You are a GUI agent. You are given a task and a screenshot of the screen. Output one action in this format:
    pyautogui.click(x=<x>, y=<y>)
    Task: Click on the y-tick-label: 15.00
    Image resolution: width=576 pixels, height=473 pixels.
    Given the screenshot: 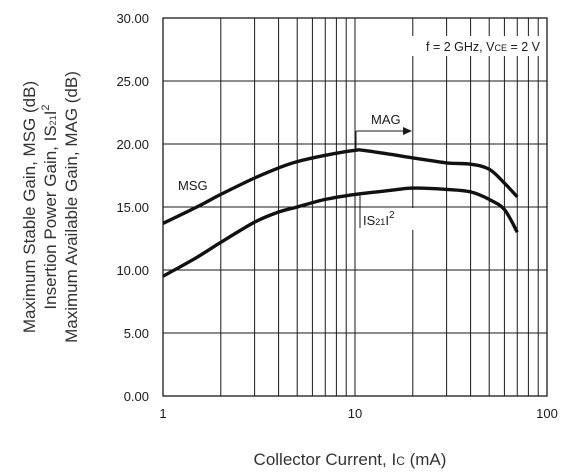 What is the action you would take?
    pyautogui.click(x=132, y=207)
    